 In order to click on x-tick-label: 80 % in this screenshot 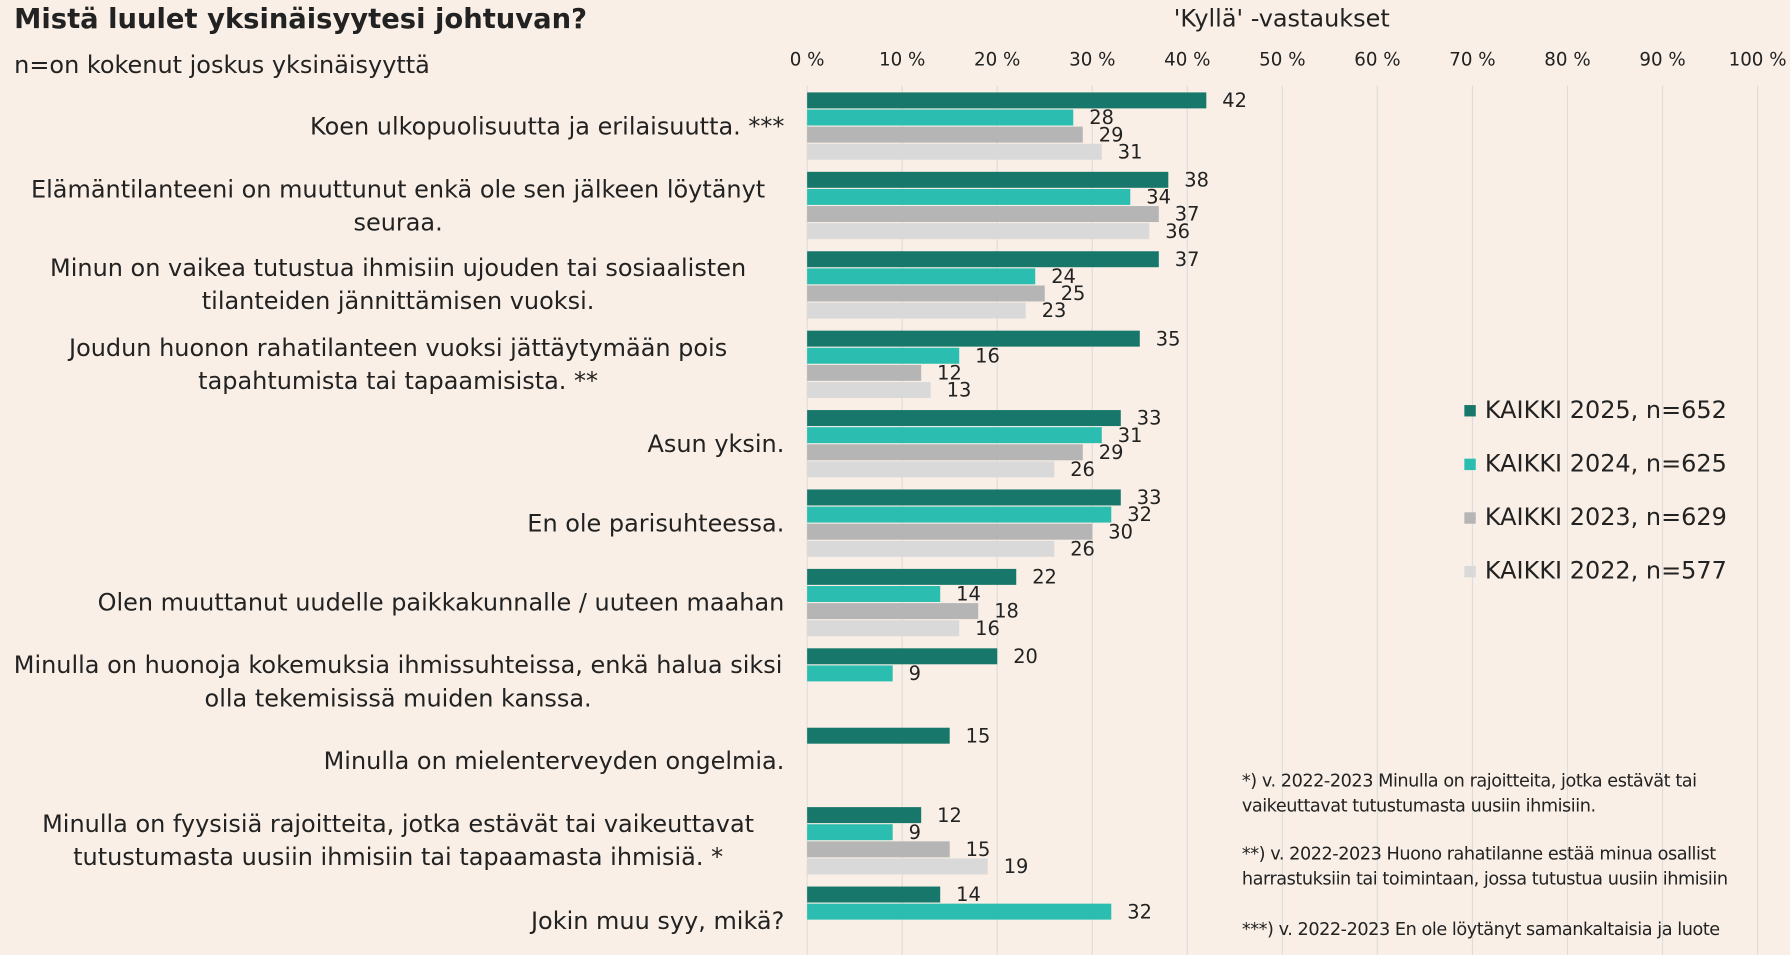, I will do `click(1567, 59)`.